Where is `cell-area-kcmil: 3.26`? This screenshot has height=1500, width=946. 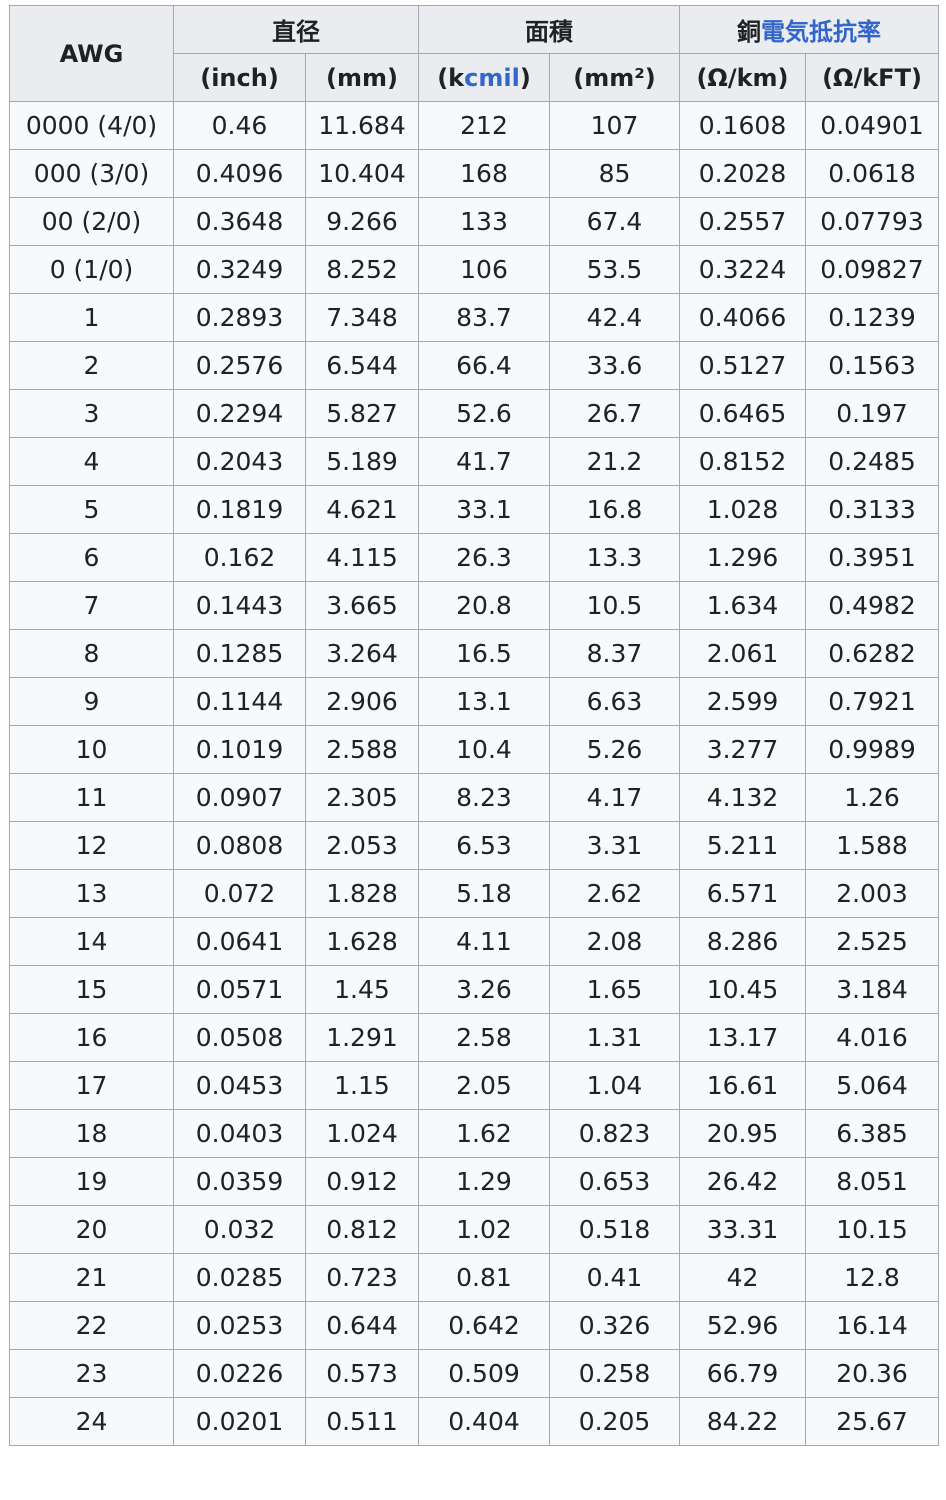
cell-area-kcmil: 3.26 is located at coordinates (484, 989).